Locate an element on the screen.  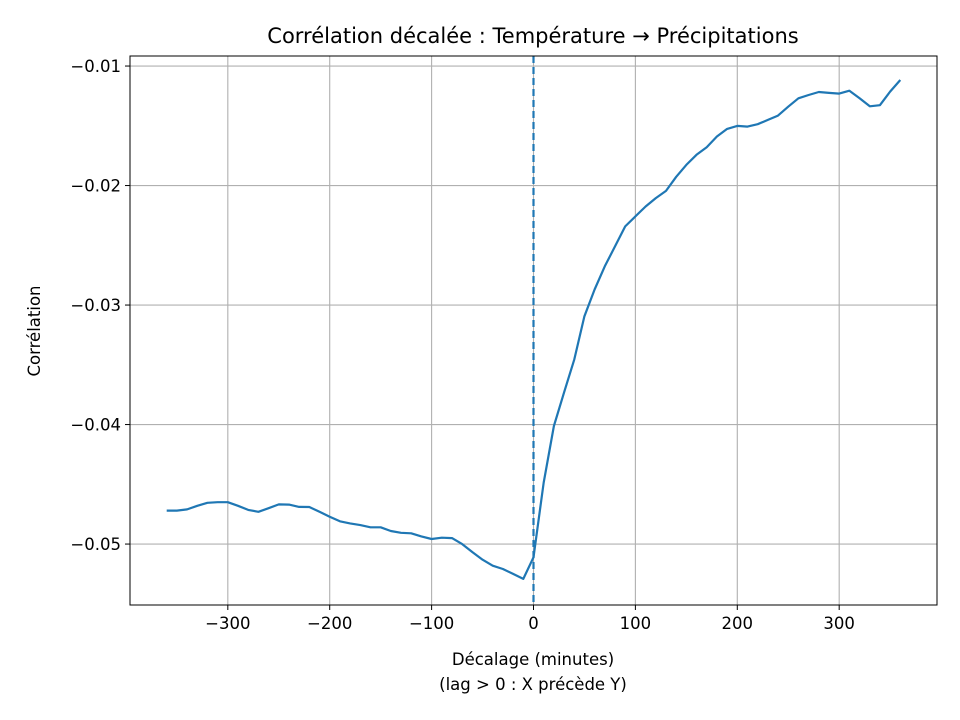
y-tick-label: −0.01 is located at coordinates (95, 66).